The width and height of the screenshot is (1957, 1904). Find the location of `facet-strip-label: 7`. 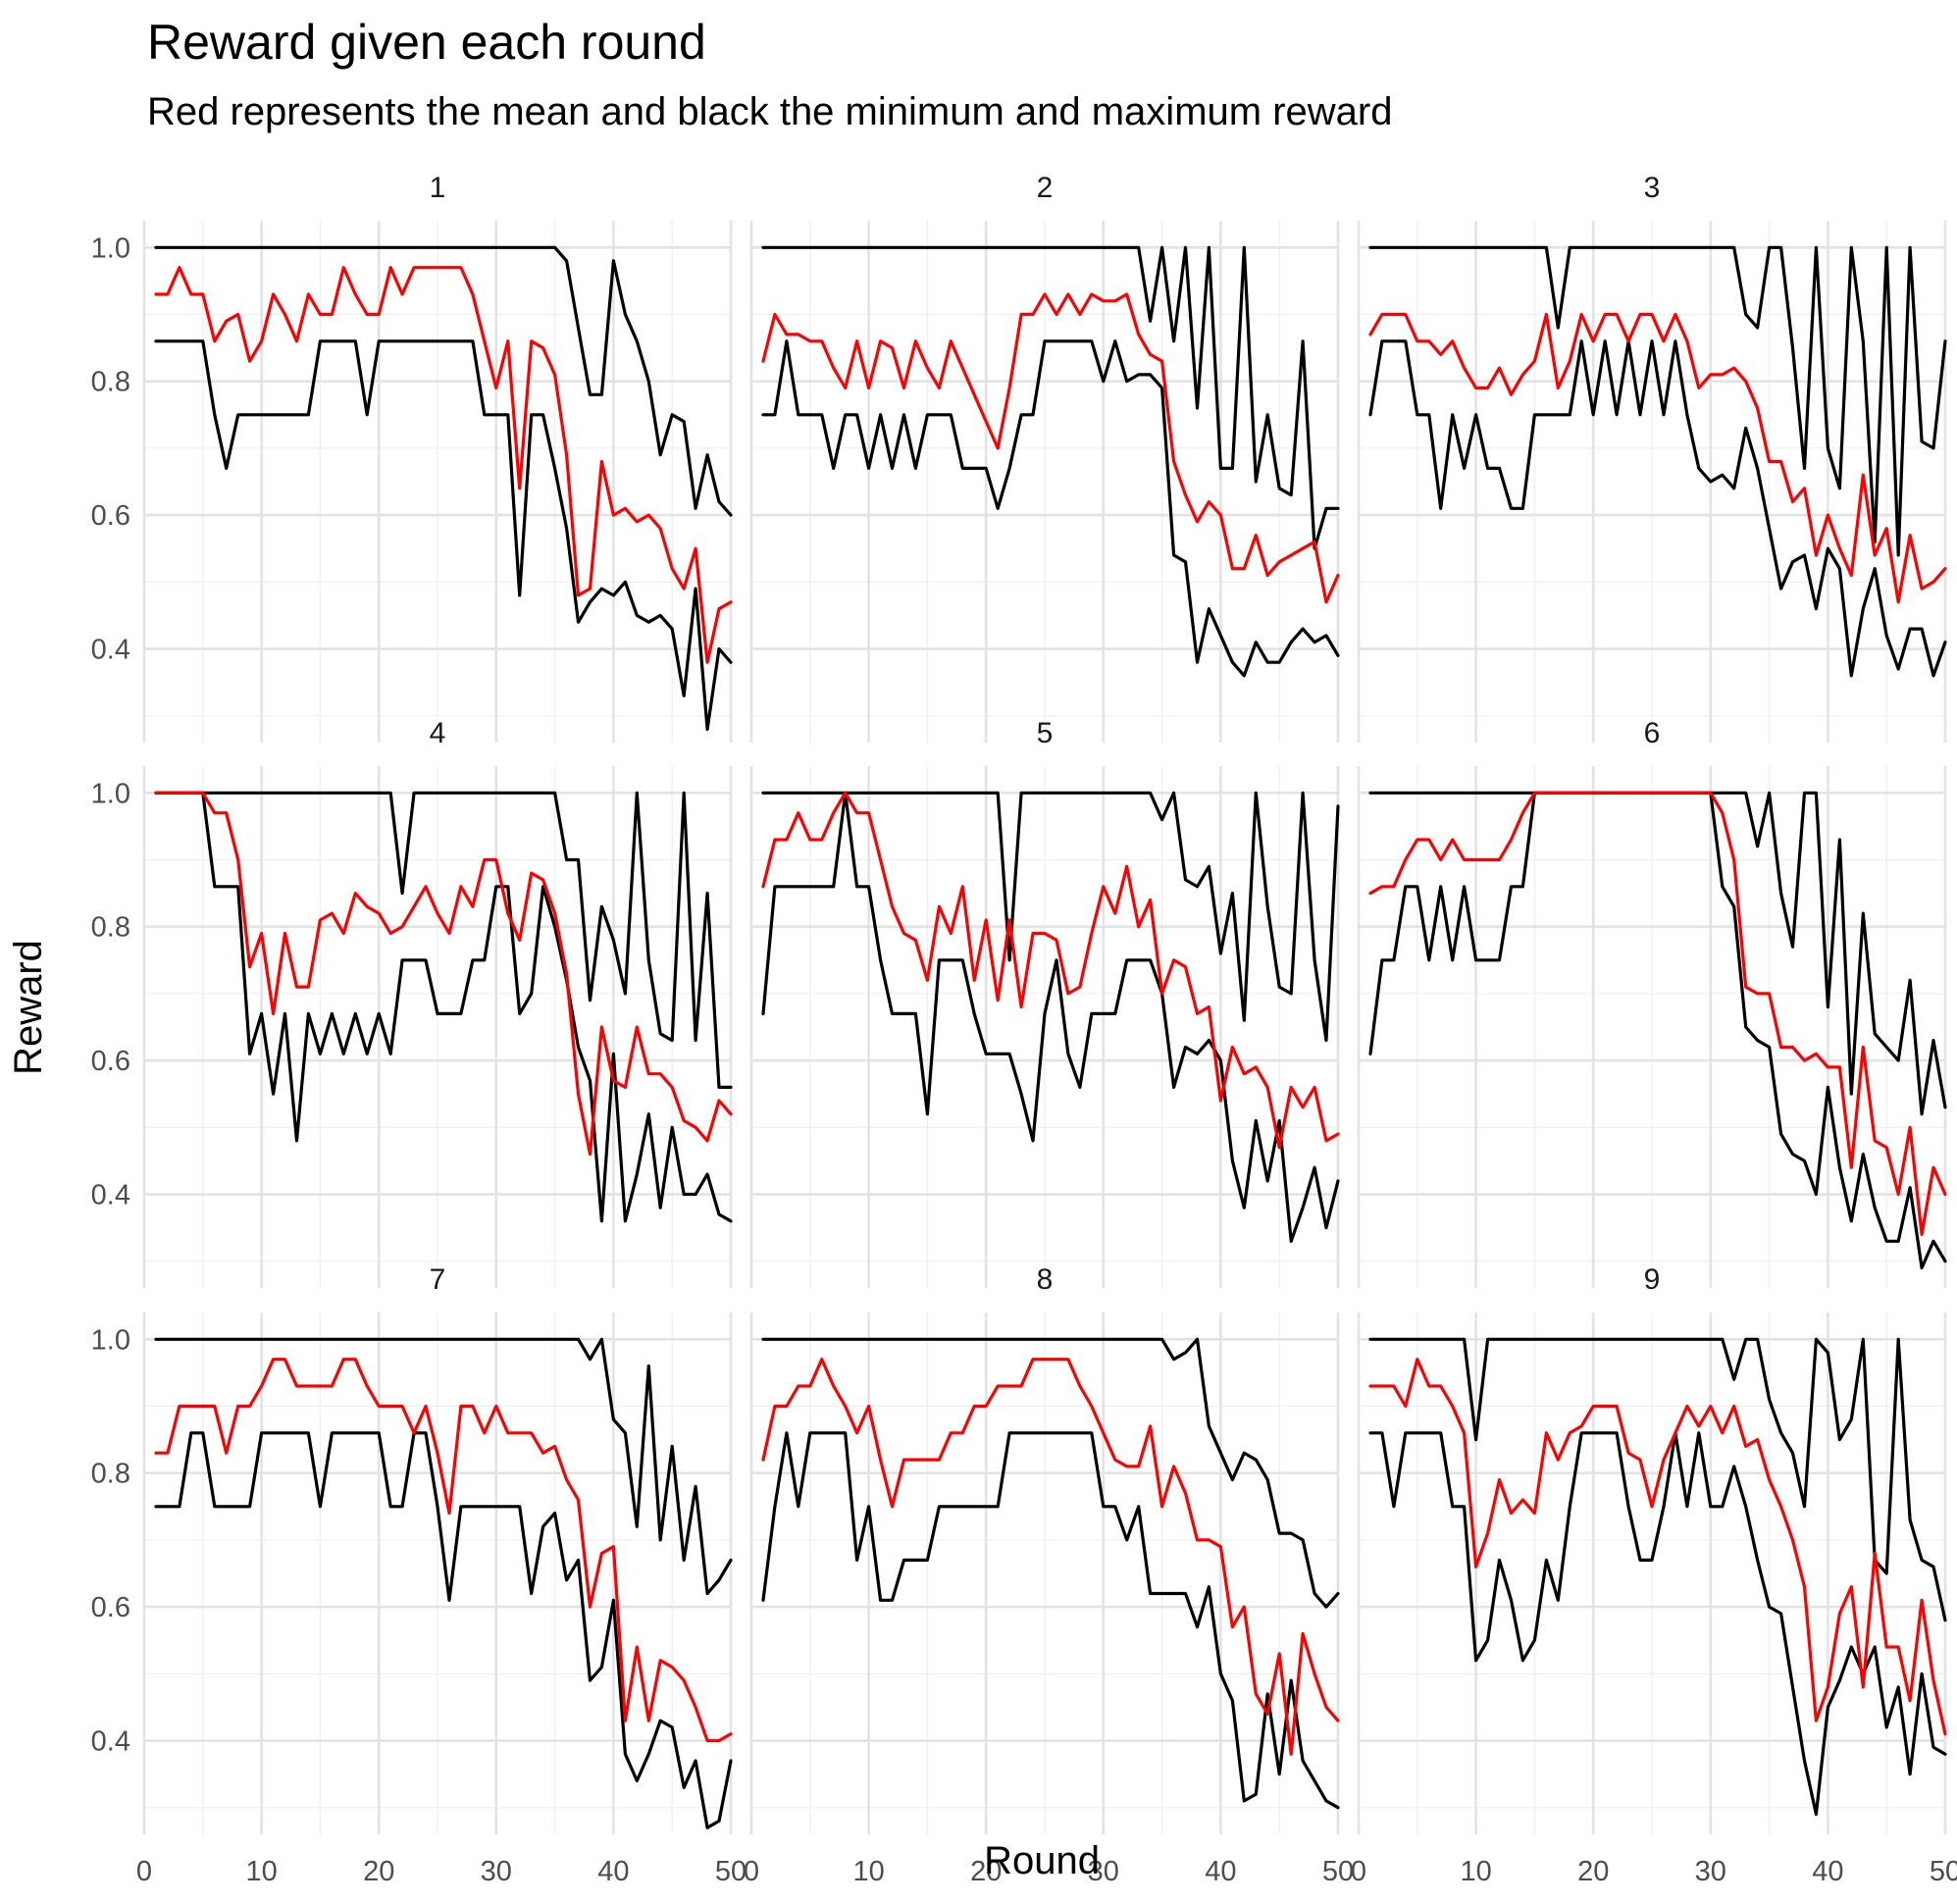

facet-strip-label: 7 is located at coordinates (438, 1279).